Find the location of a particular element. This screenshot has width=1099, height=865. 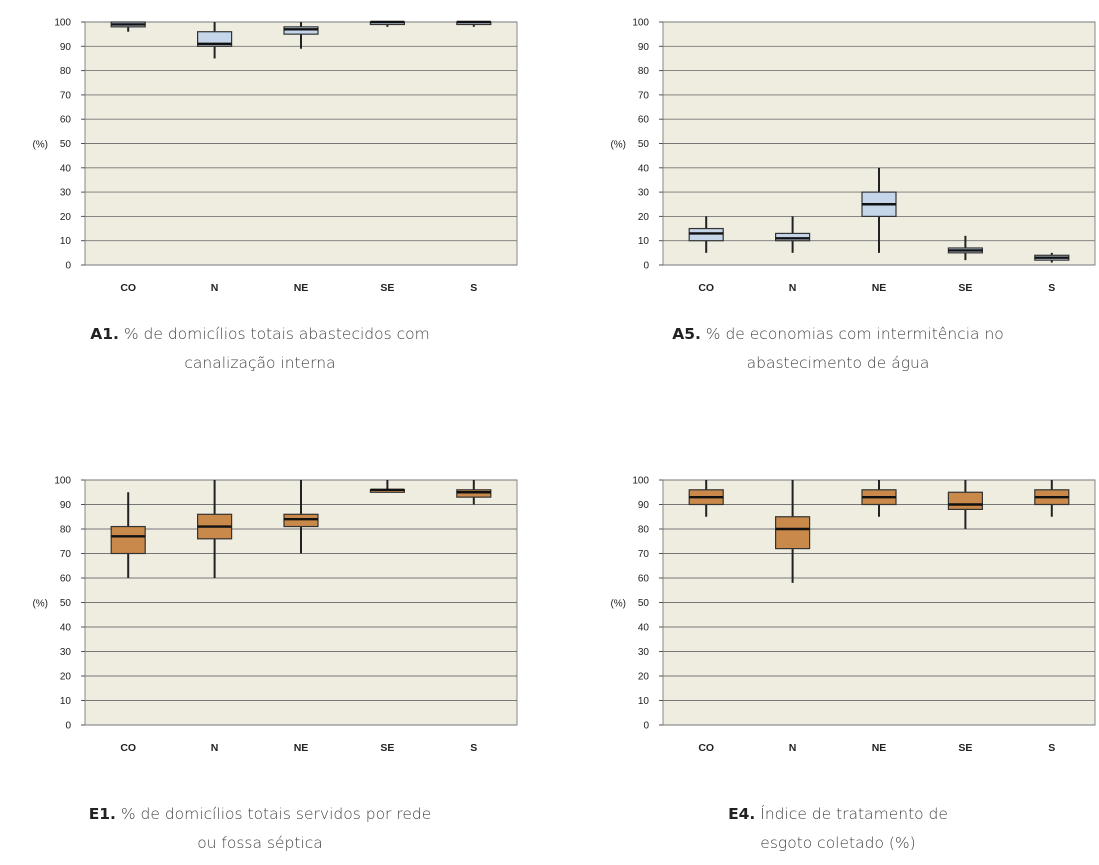

caption-line2: canalização interna is located at coordinates (260, 363).